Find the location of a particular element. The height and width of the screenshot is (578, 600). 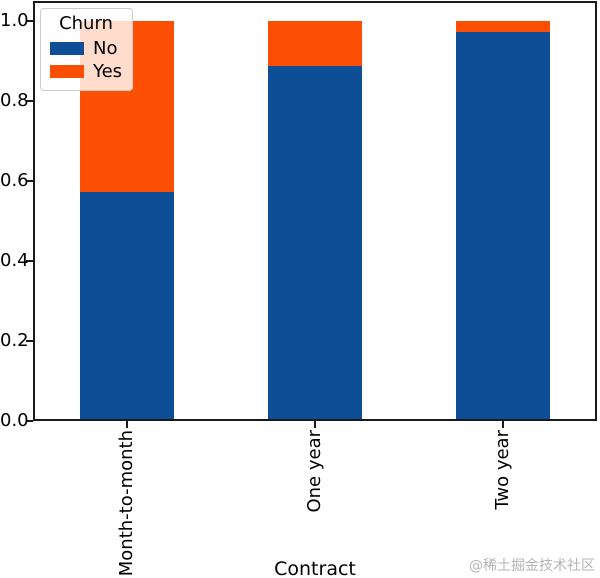

legend-label-yes: Yes is located at coordinates (108, 71).